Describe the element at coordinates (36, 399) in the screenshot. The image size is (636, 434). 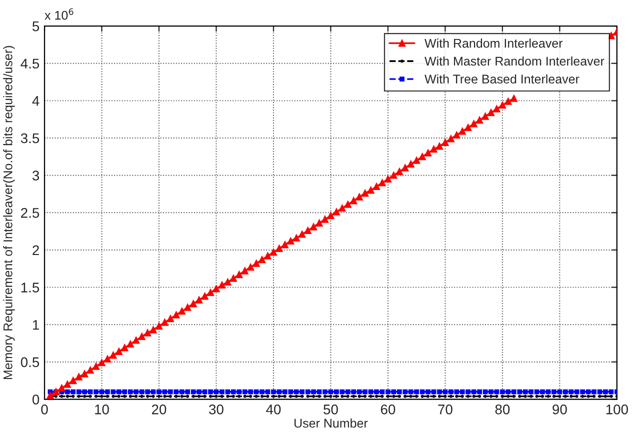
I see `y-tick-label: 0` at that location.